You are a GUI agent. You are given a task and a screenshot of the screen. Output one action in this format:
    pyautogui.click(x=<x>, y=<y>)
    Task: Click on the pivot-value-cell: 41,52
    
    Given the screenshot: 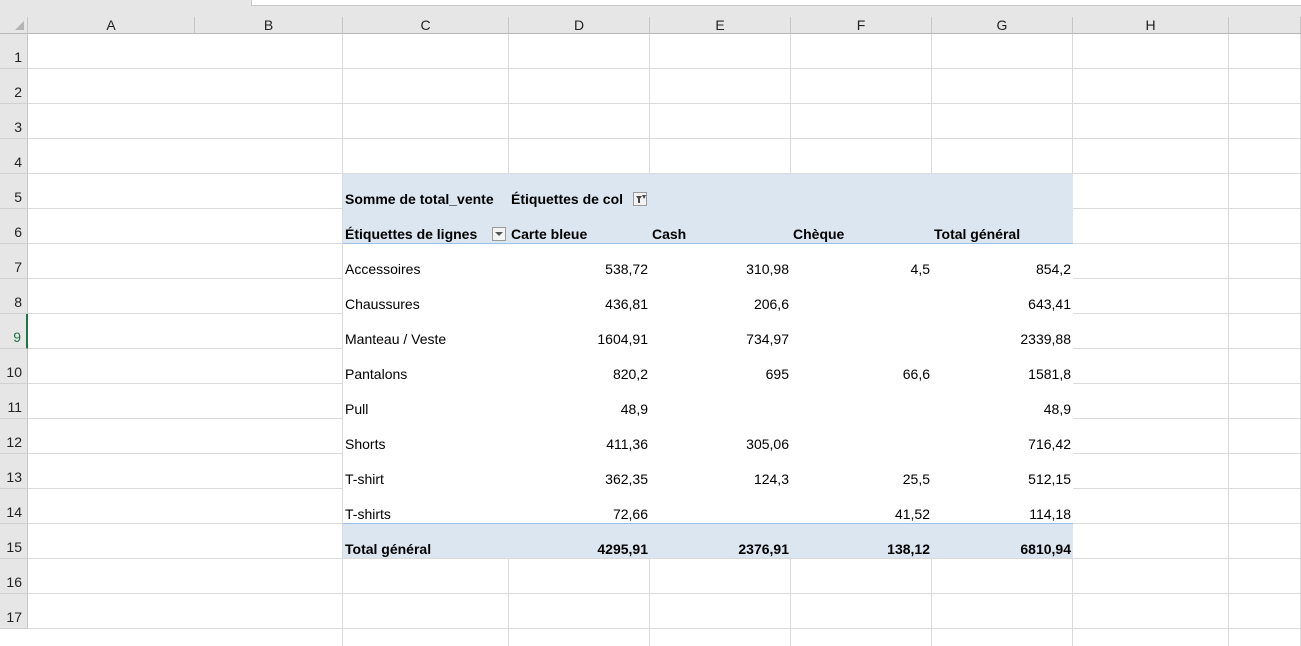 What is the action you would take?
    pyautogui.click(x=912, y=514)
    